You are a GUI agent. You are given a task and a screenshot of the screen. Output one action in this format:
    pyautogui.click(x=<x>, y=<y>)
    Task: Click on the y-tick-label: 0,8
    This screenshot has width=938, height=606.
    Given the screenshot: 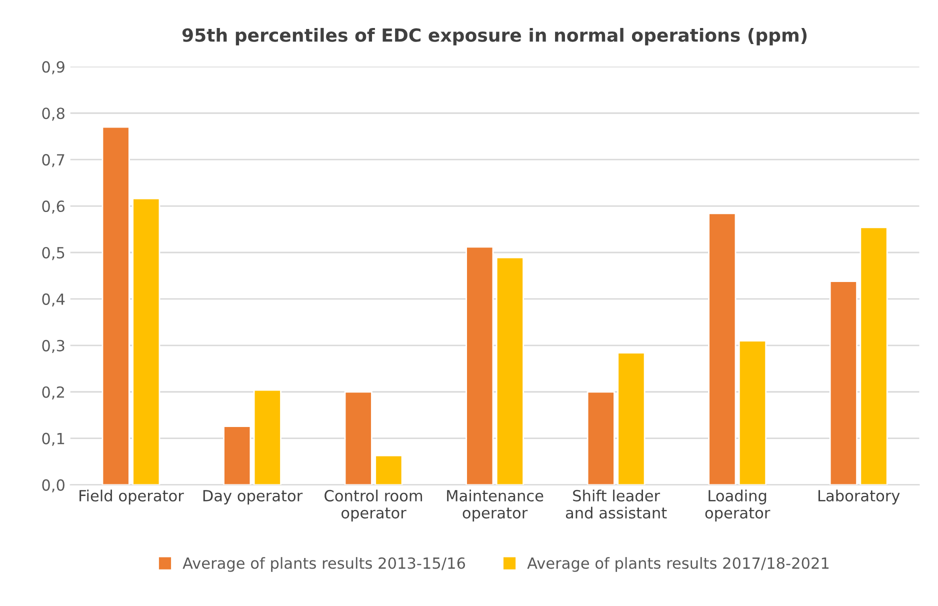 What is the action you would take?
    pyautogui.click(x=53, y=114)
    